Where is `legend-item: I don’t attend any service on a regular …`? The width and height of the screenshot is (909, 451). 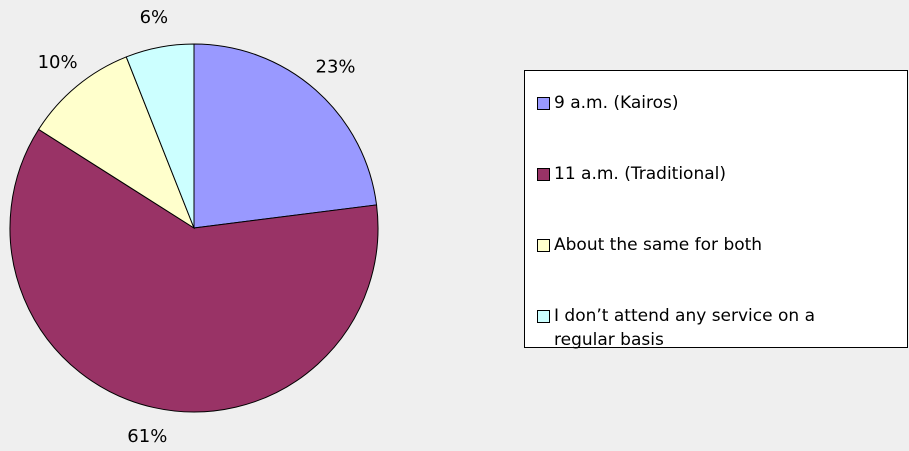 legend-item: I don’t attend any service on a regular … is located at coordinates (718, 328).